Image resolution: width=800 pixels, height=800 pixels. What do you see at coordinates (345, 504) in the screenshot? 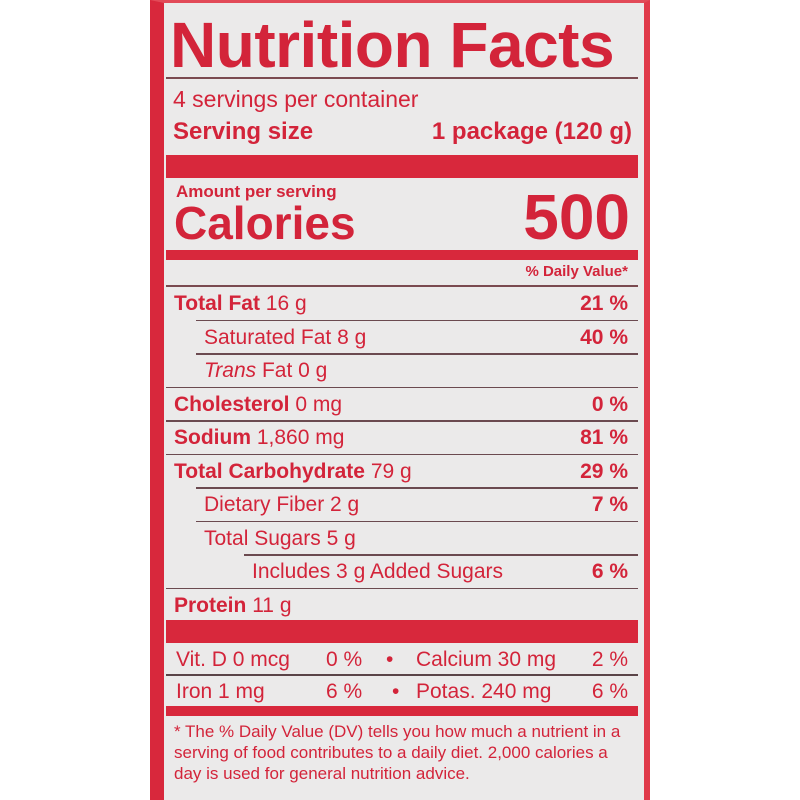
I see `nutrient-amount: 2 g` at bounding box center [345, 504].